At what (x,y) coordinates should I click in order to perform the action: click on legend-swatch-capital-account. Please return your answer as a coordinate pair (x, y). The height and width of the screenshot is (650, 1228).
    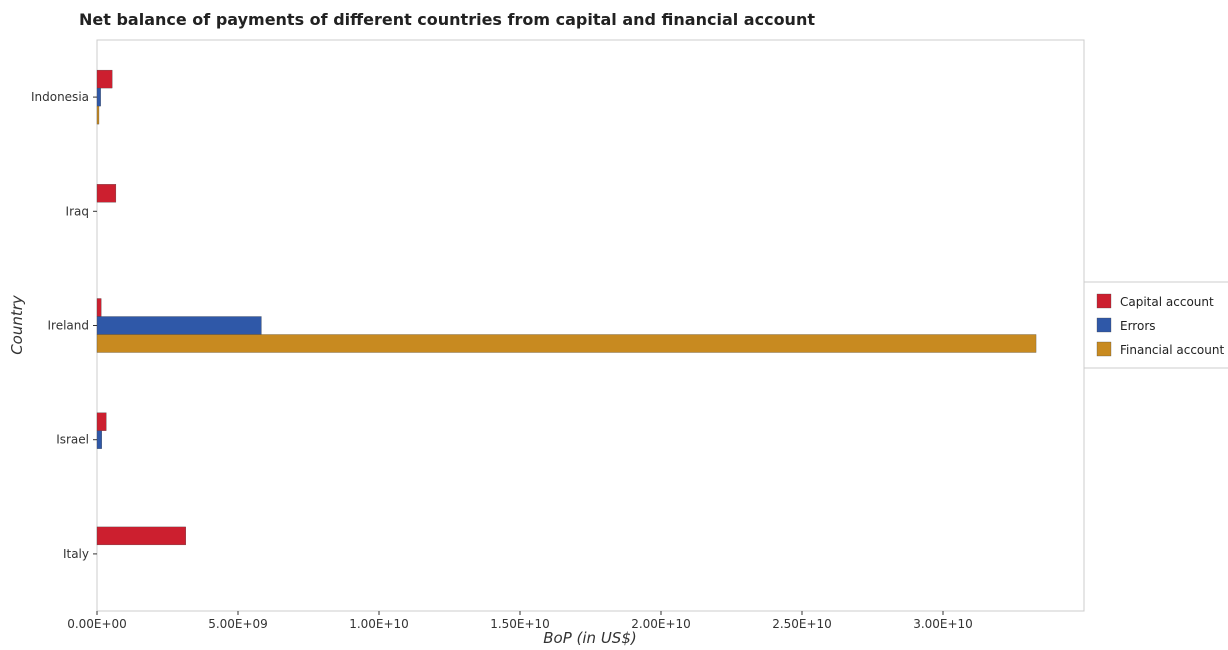
    Looking at the image, I should click on (1104, 301).